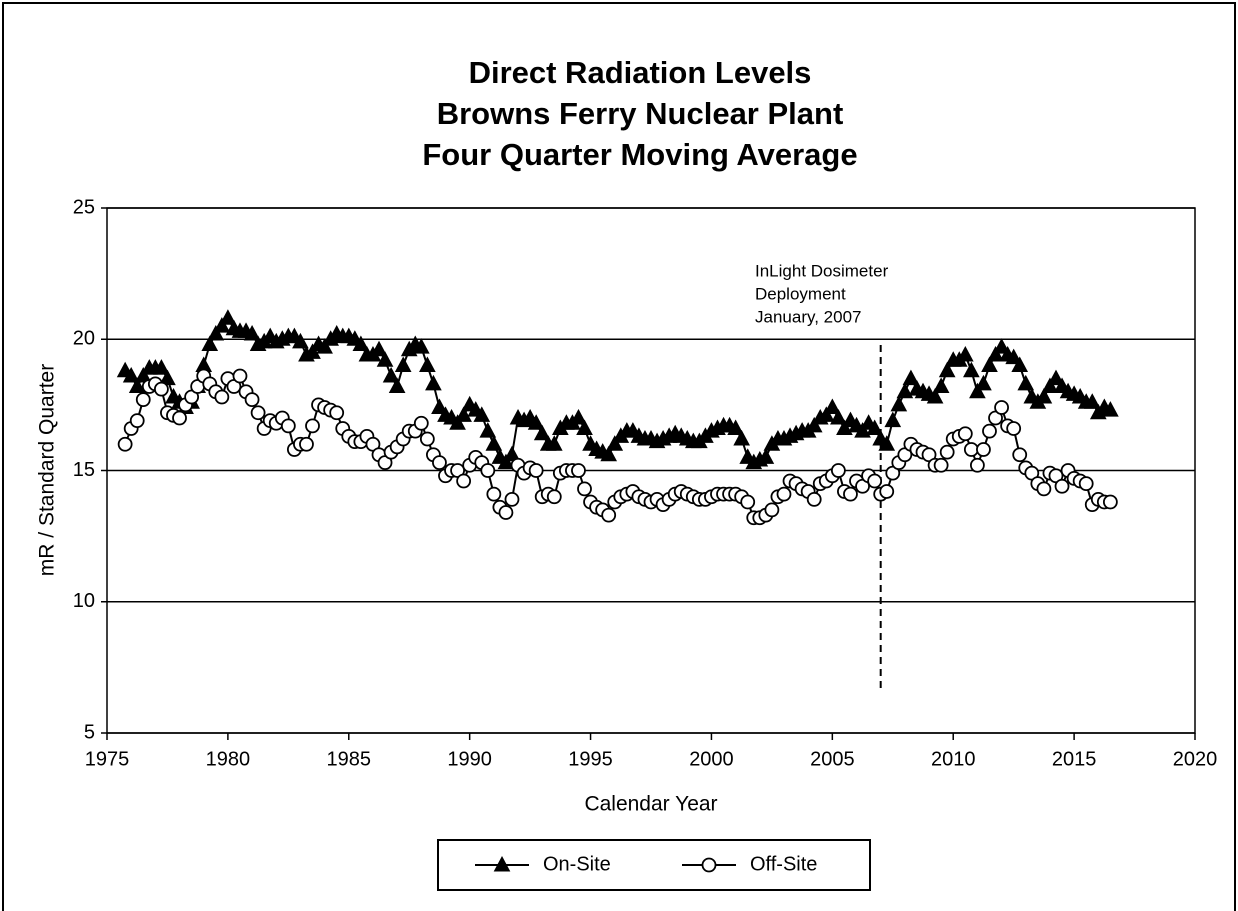  I want to click on legend, so click(654, 865).